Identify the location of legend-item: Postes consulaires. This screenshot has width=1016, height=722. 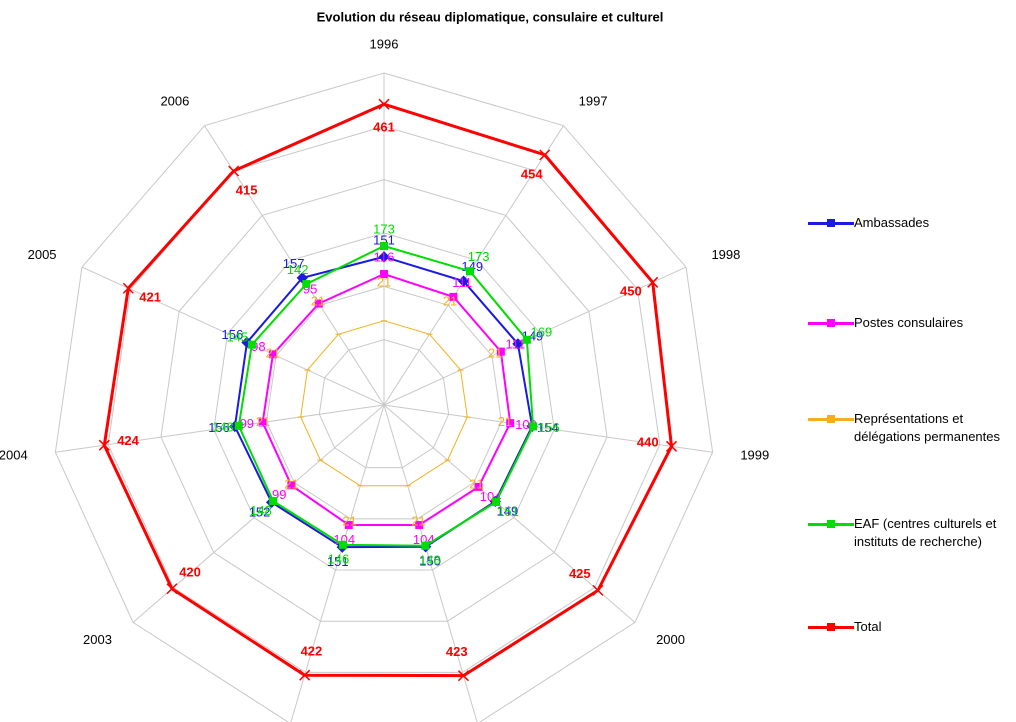
(910, 323).